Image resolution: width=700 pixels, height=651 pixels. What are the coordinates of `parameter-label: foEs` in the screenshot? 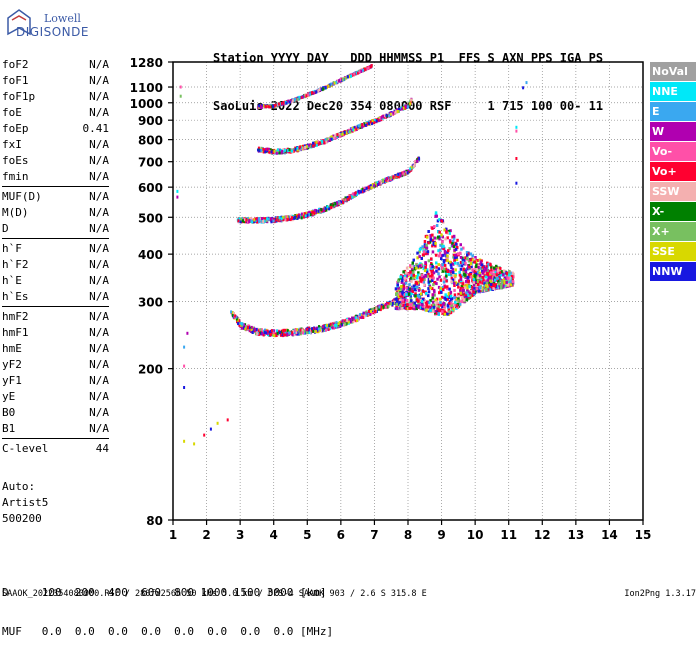 It's located at (15, 160).